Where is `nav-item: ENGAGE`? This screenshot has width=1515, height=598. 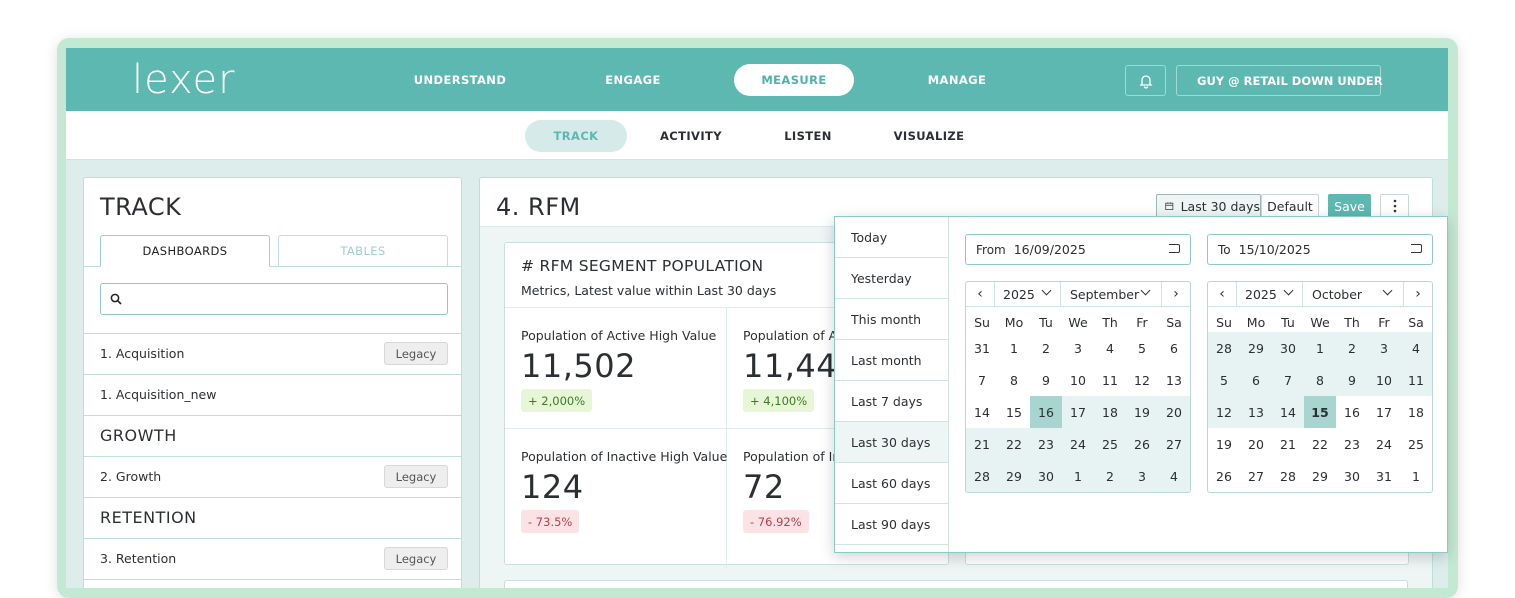
nav-item: ENGAGE is located at coordinates (633, 80).